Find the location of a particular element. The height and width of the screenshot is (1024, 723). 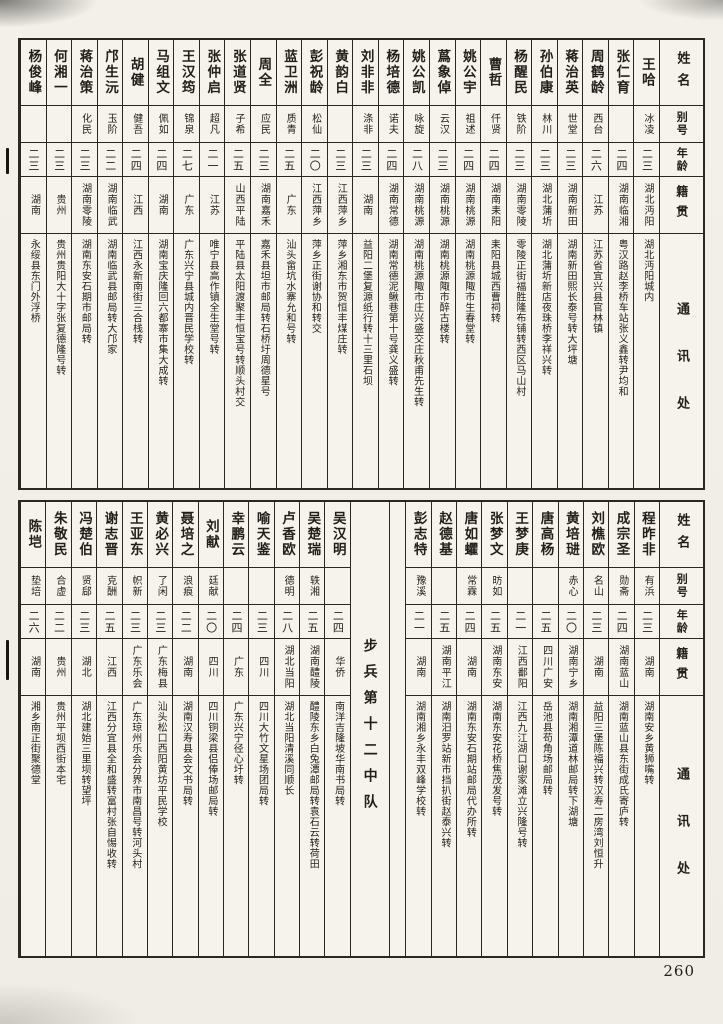

person-address: 萍乡正街谢协和转交 is located at coordinates (315, 286).